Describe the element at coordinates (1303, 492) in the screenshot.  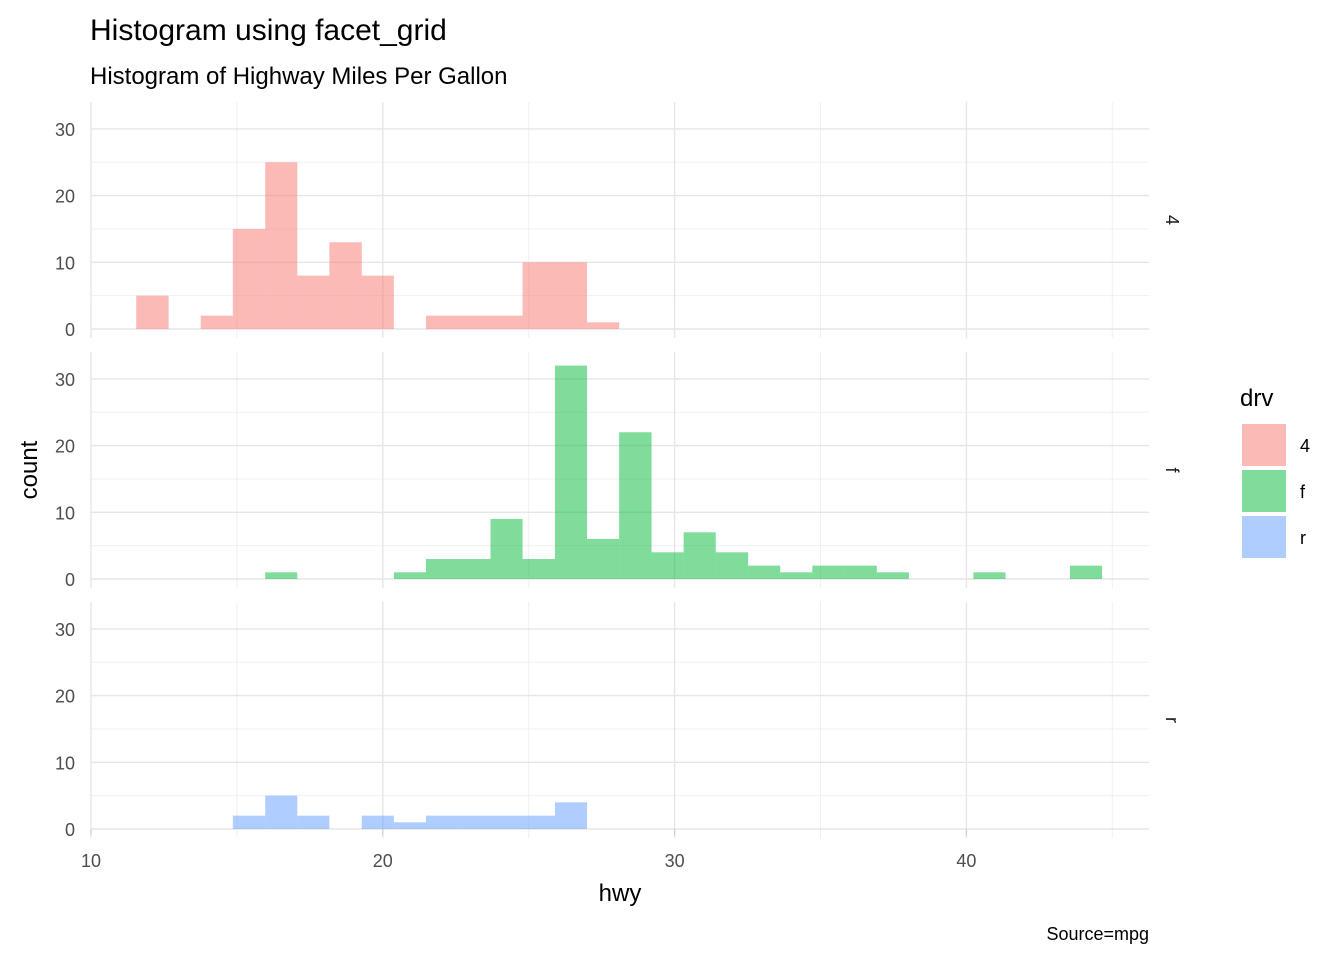
I see `legend-label: f` at that location.